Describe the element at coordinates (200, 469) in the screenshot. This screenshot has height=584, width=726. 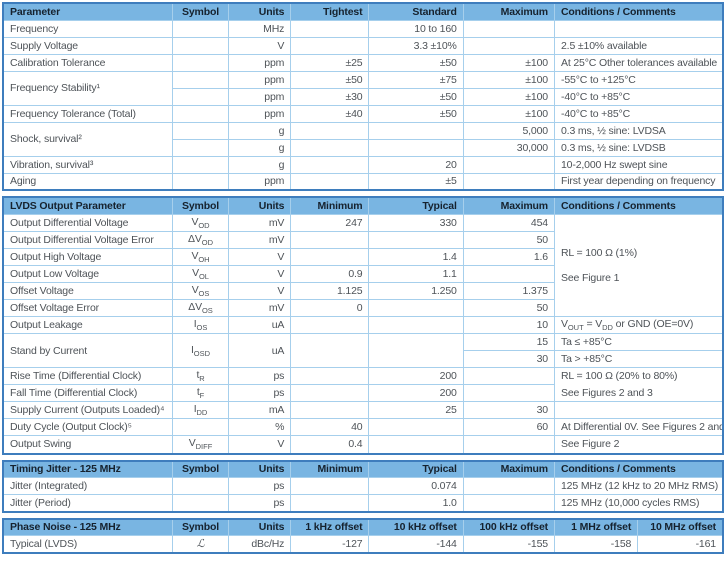
I see `col-header-symbol: Symbol` at that location.